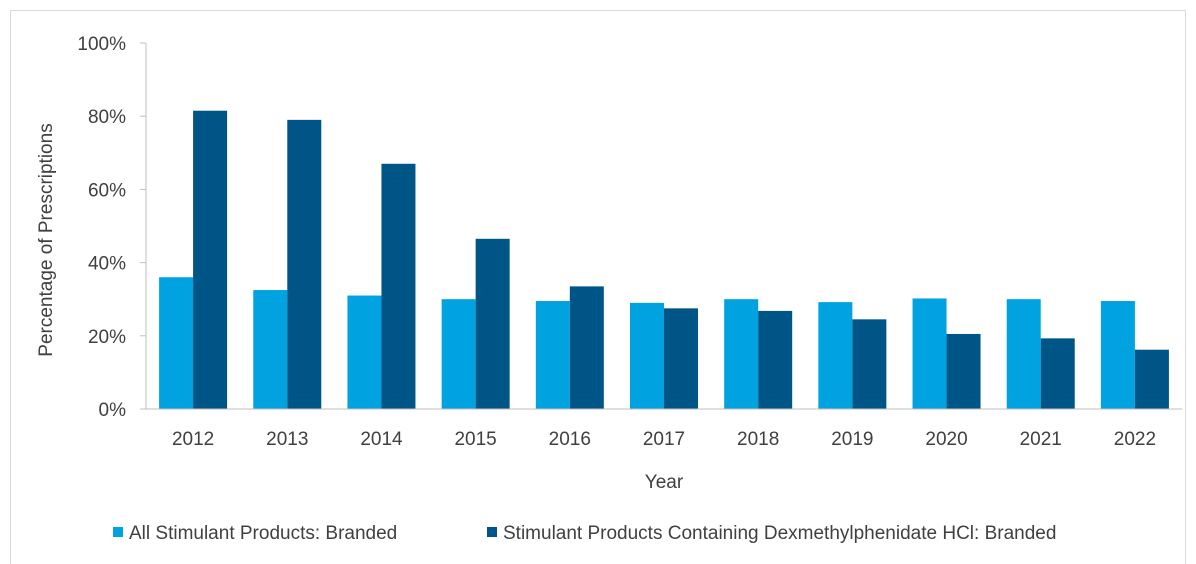 The height and width of the screenshot is (564, 1196). What do you see at coordinates (1023, 354) in the screenshot?
I see `bar-all-stimulant-2021` at bounding box center [1023, 354].